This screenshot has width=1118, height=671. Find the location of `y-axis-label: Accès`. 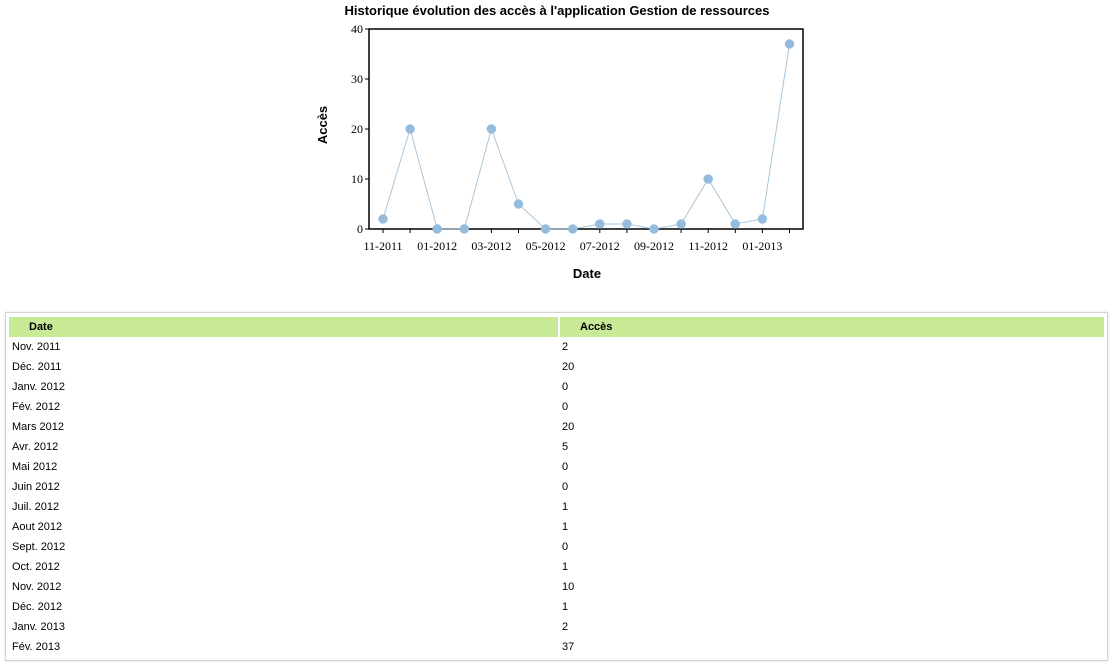

y-axis-label: Accès is located at coordinates (322, 125).